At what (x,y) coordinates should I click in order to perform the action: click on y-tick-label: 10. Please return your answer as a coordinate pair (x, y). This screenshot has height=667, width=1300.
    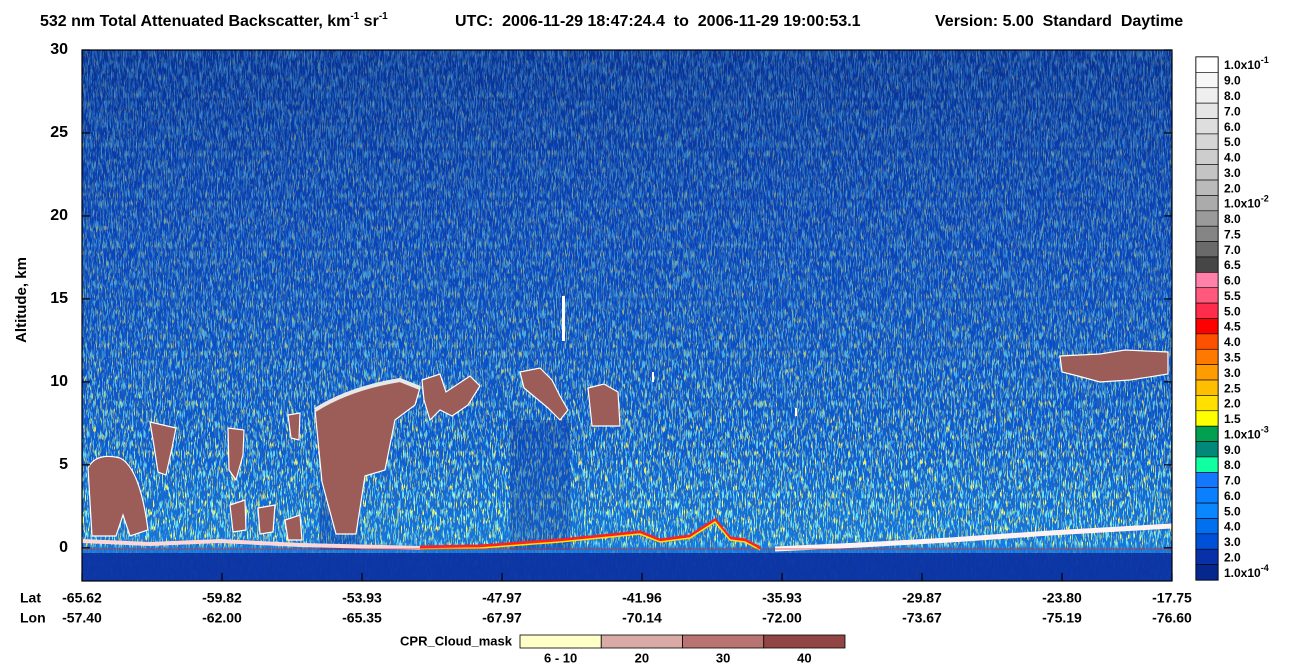
    Looking at the image, I should click on (59, 381).